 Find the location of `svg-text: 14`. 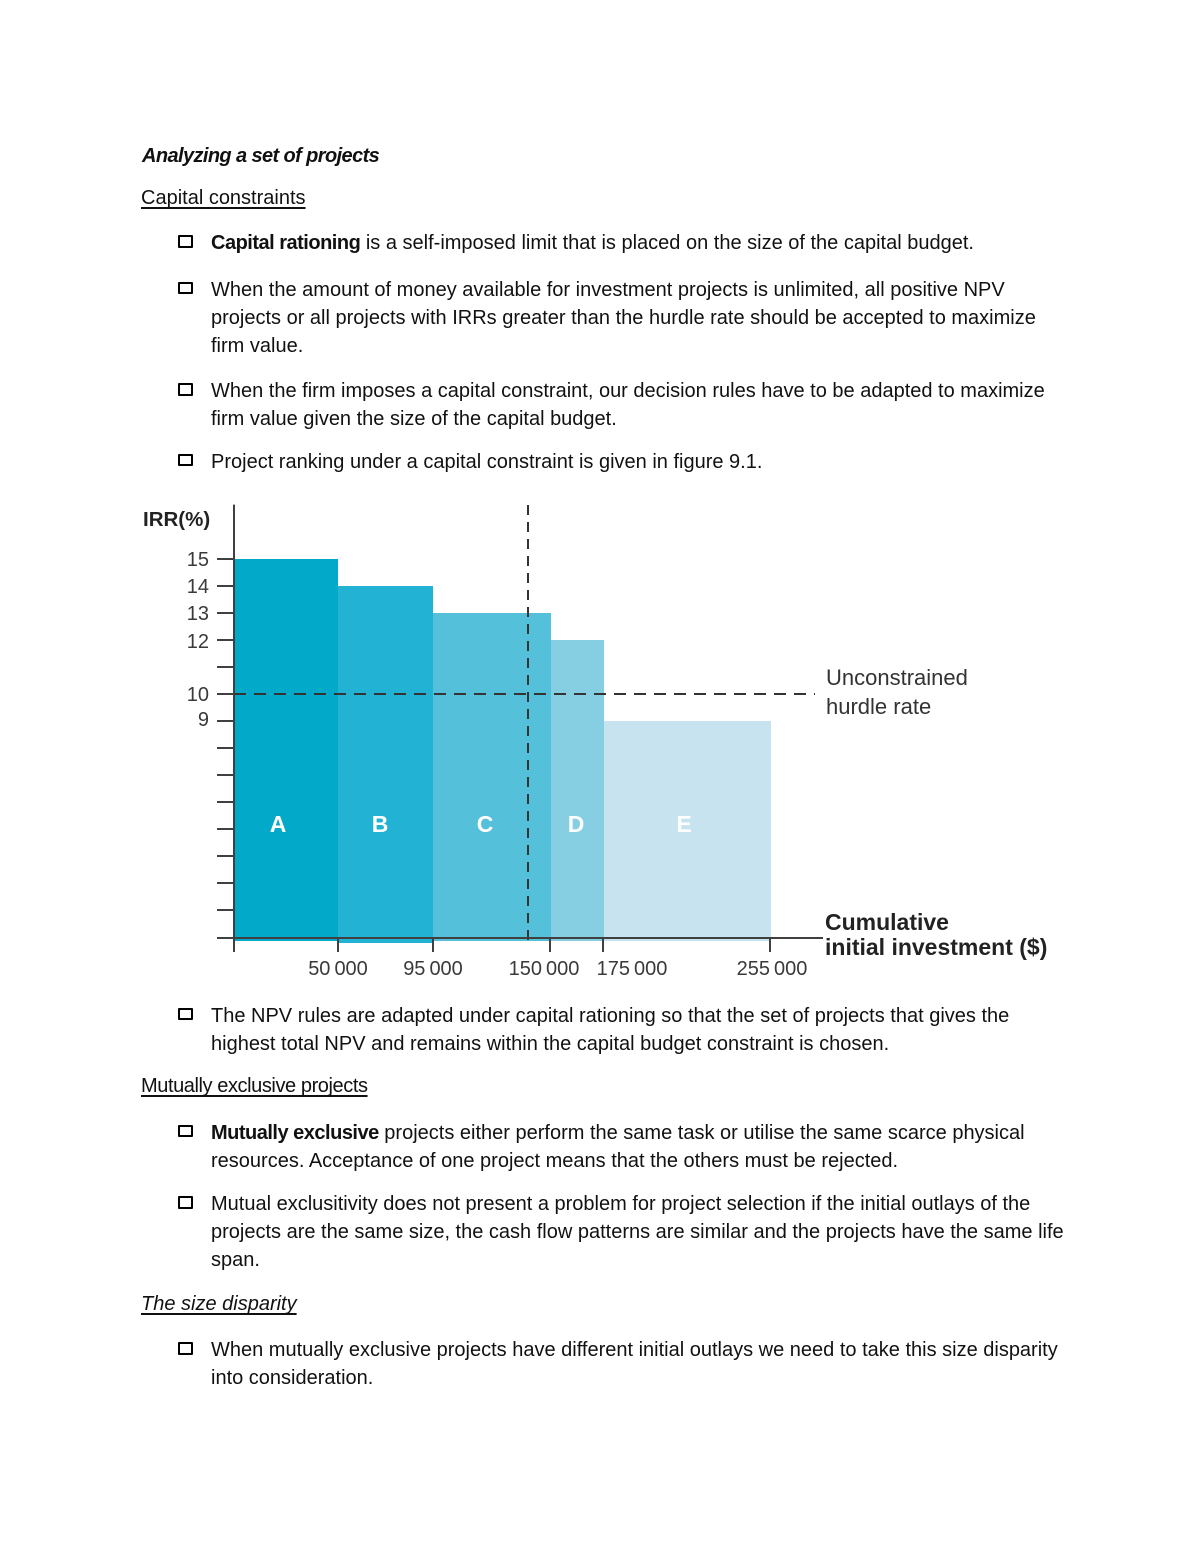

svg-text: 14 is located at coordinates (198, 587).